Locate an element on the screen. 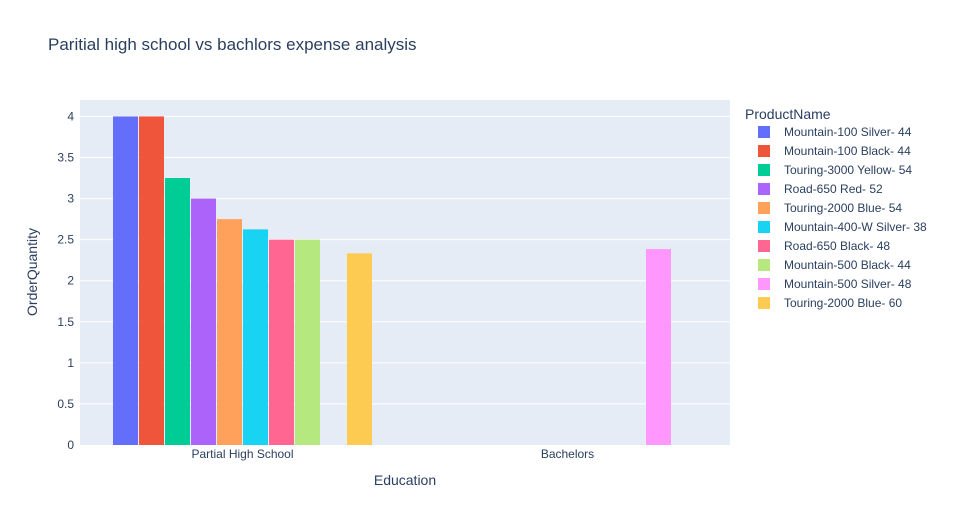  x-tick-label: Partial High School is located at coordinates (242, 454).